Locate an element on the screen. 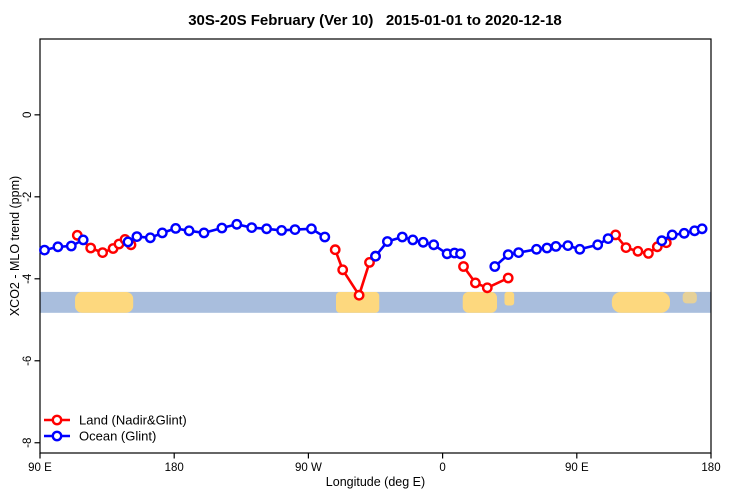 The height and width of the screenshot is (500, 750). y-tick-label: -4 is located at coordinates (28, 278).